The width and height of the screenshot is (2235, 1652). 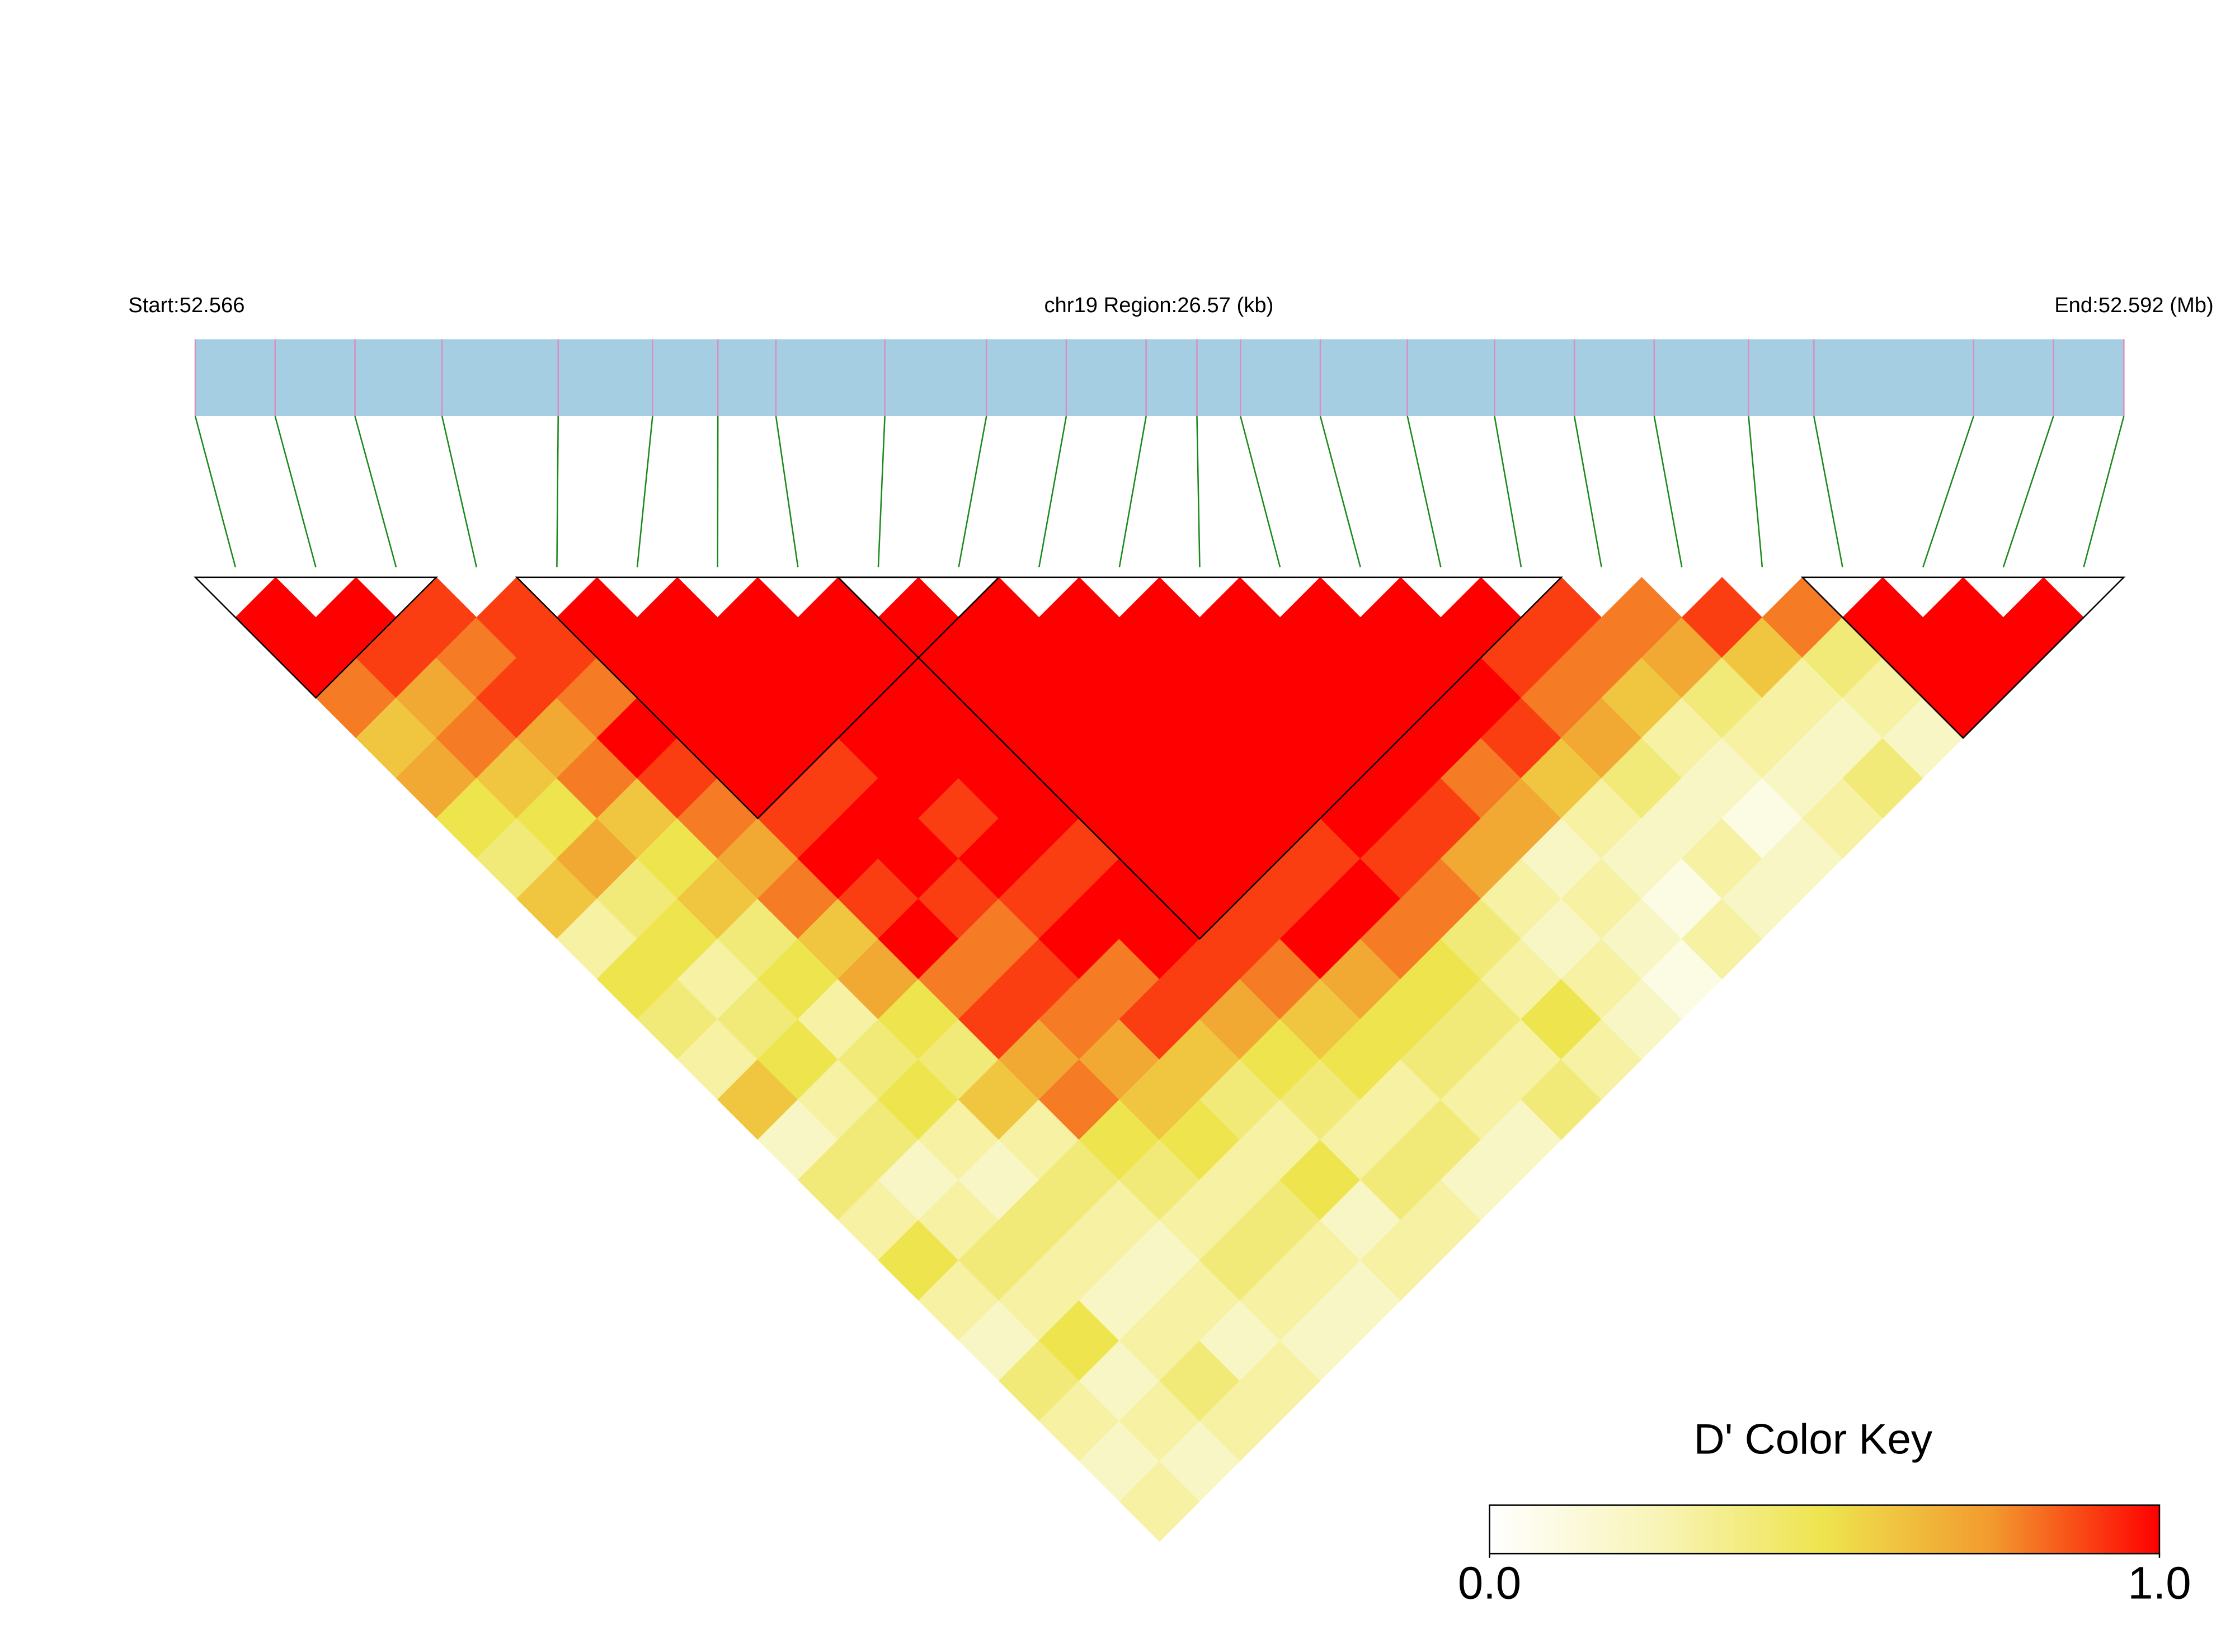 I want to click on key-title: D' Color Key, so click(x=1813, y=1439).